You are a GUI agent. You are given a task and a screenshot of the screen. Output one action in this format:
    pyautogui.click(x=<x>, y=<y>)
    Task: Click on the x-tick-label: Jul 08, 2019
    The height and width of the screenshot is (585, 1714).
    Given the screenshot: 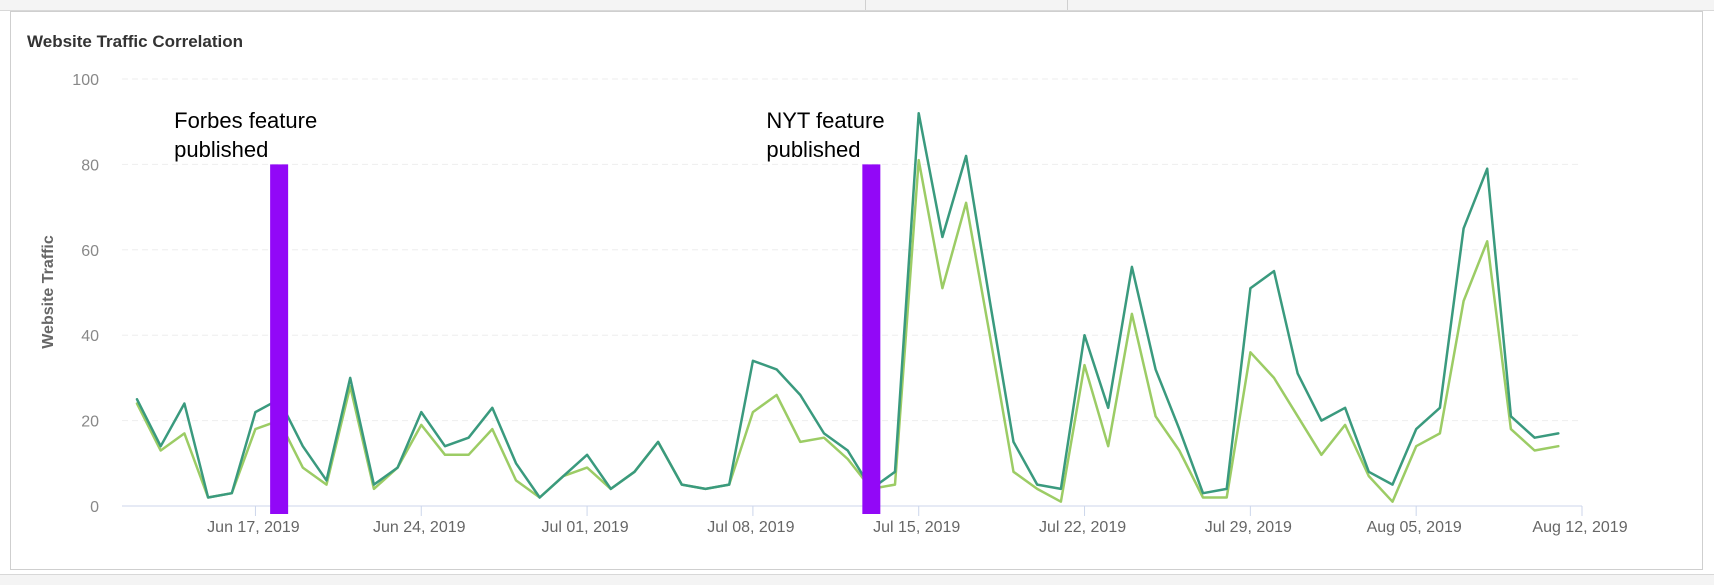 What is the action you would take?
    pyautogui.click(x=750, y=527)
    